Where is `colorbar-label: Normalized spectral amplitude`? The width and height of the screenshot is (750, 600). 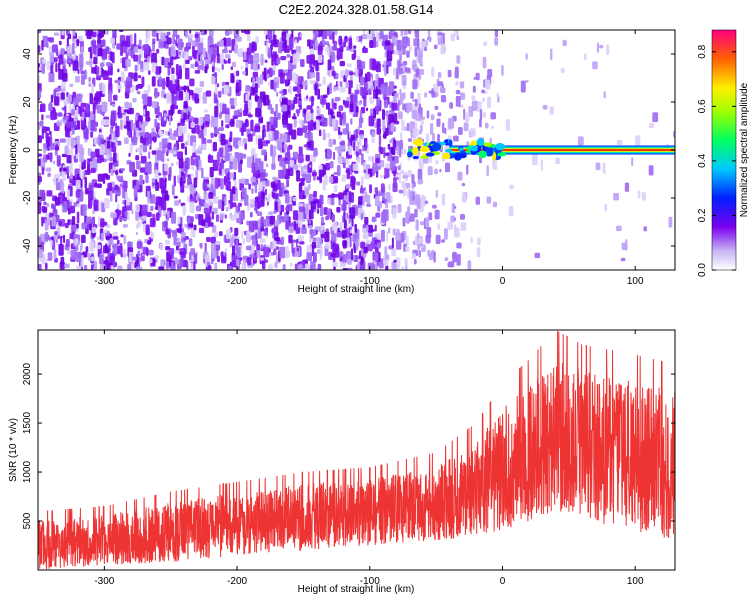 colorbar-label: Normalized spectral amplitude is located at coordinates (744, 149).